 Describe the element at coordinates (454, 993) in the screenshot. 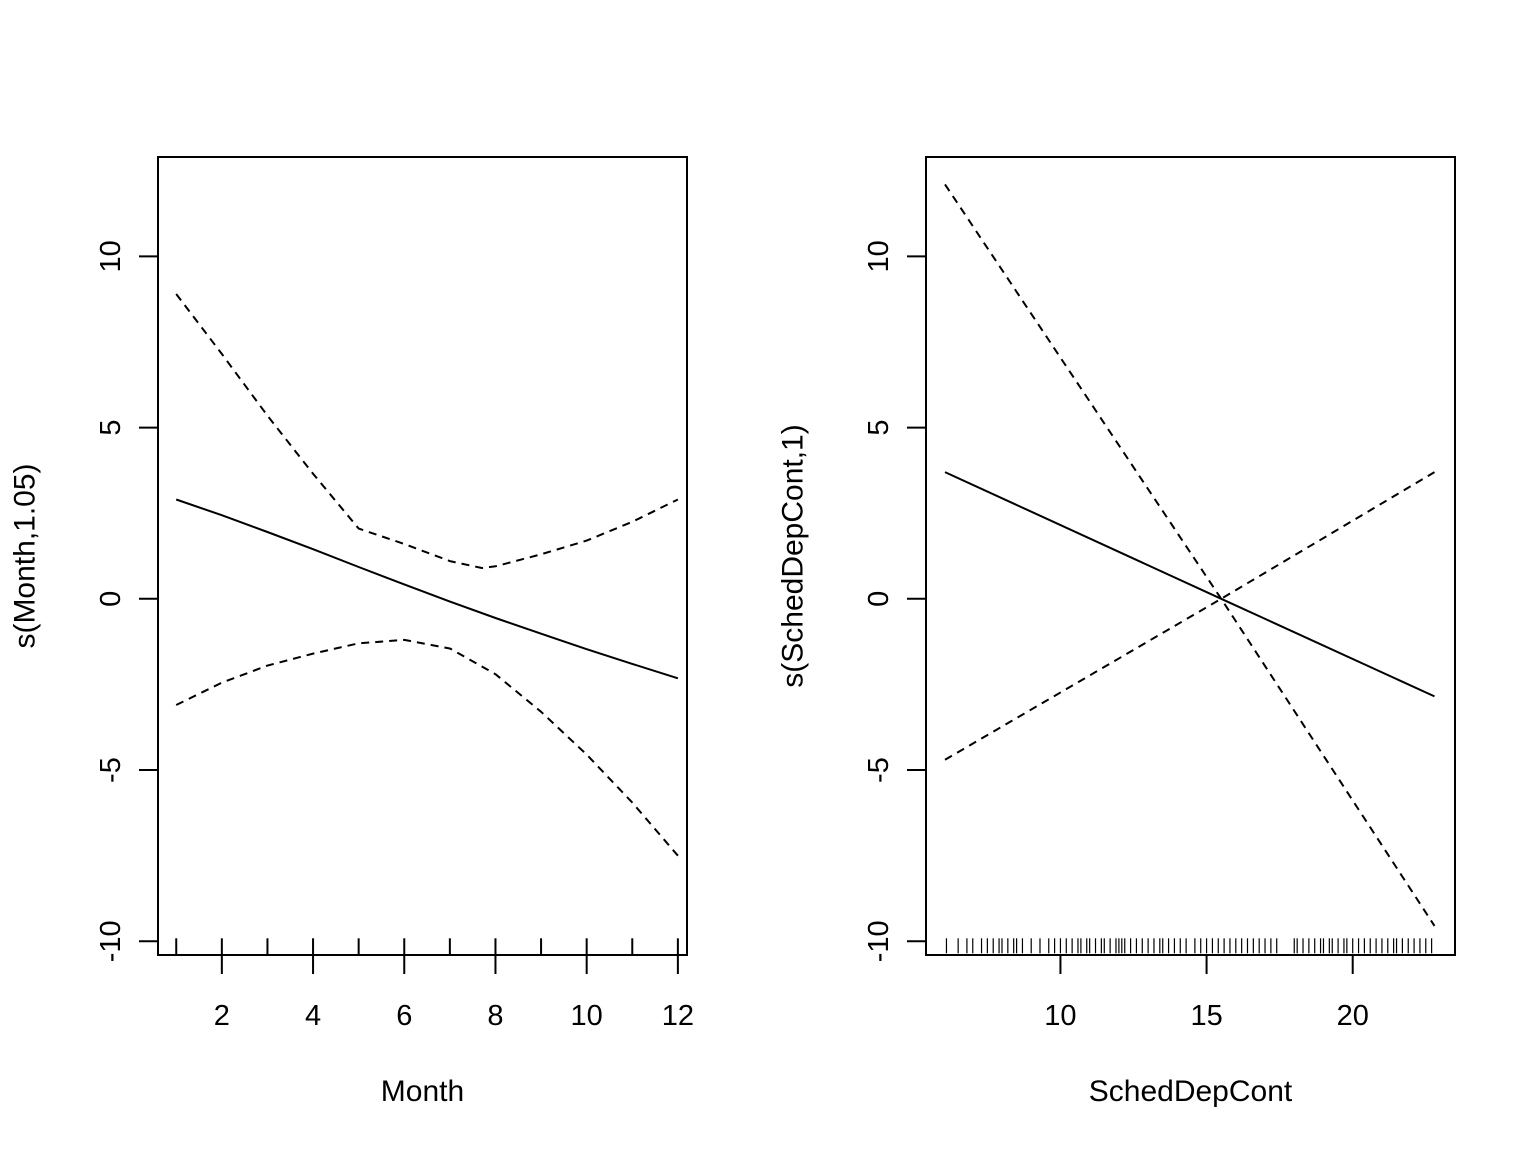

I see `month-x-axis: 2 4 6 8 10 12` at that location.